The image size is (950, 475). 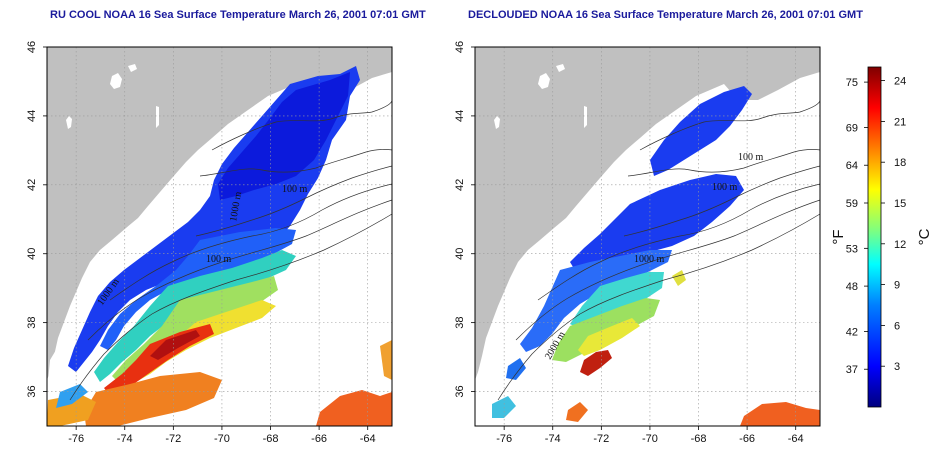 I want to click on fahrenheit-tick-label: 42, so click(x=852, y=332).